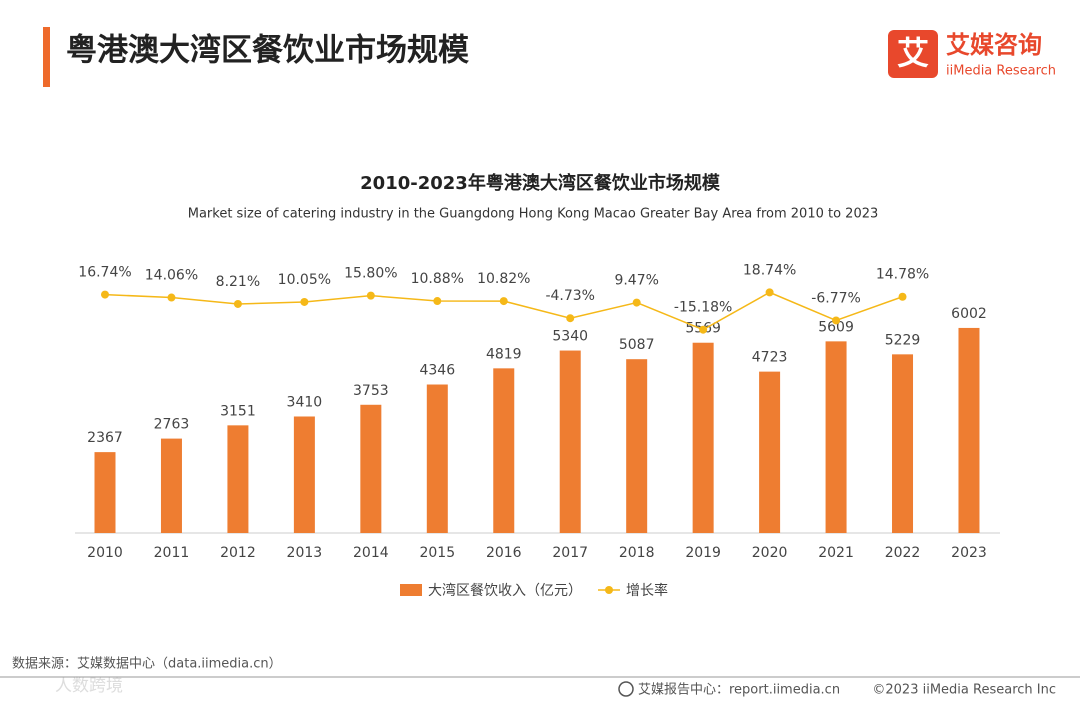  What do you see at coordinates (637, 553) in the screenshot?
I see `x-tick-label: 2018` at bounding box center [637, 553].